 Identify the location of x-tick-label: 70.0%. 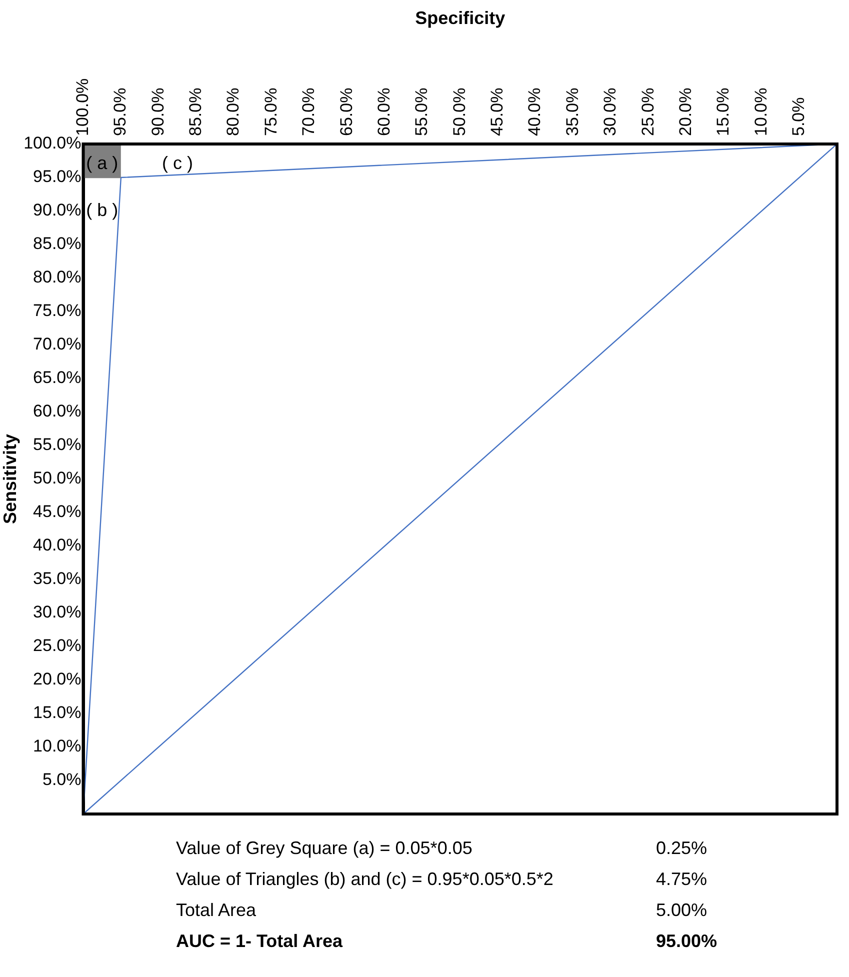
(308, 112).